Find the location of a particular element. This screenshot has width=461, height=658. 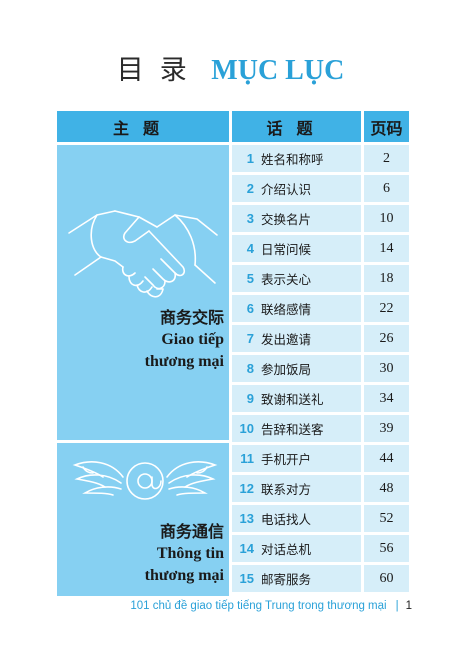

lesson-page: 39 is located at coordinates (386, 428).